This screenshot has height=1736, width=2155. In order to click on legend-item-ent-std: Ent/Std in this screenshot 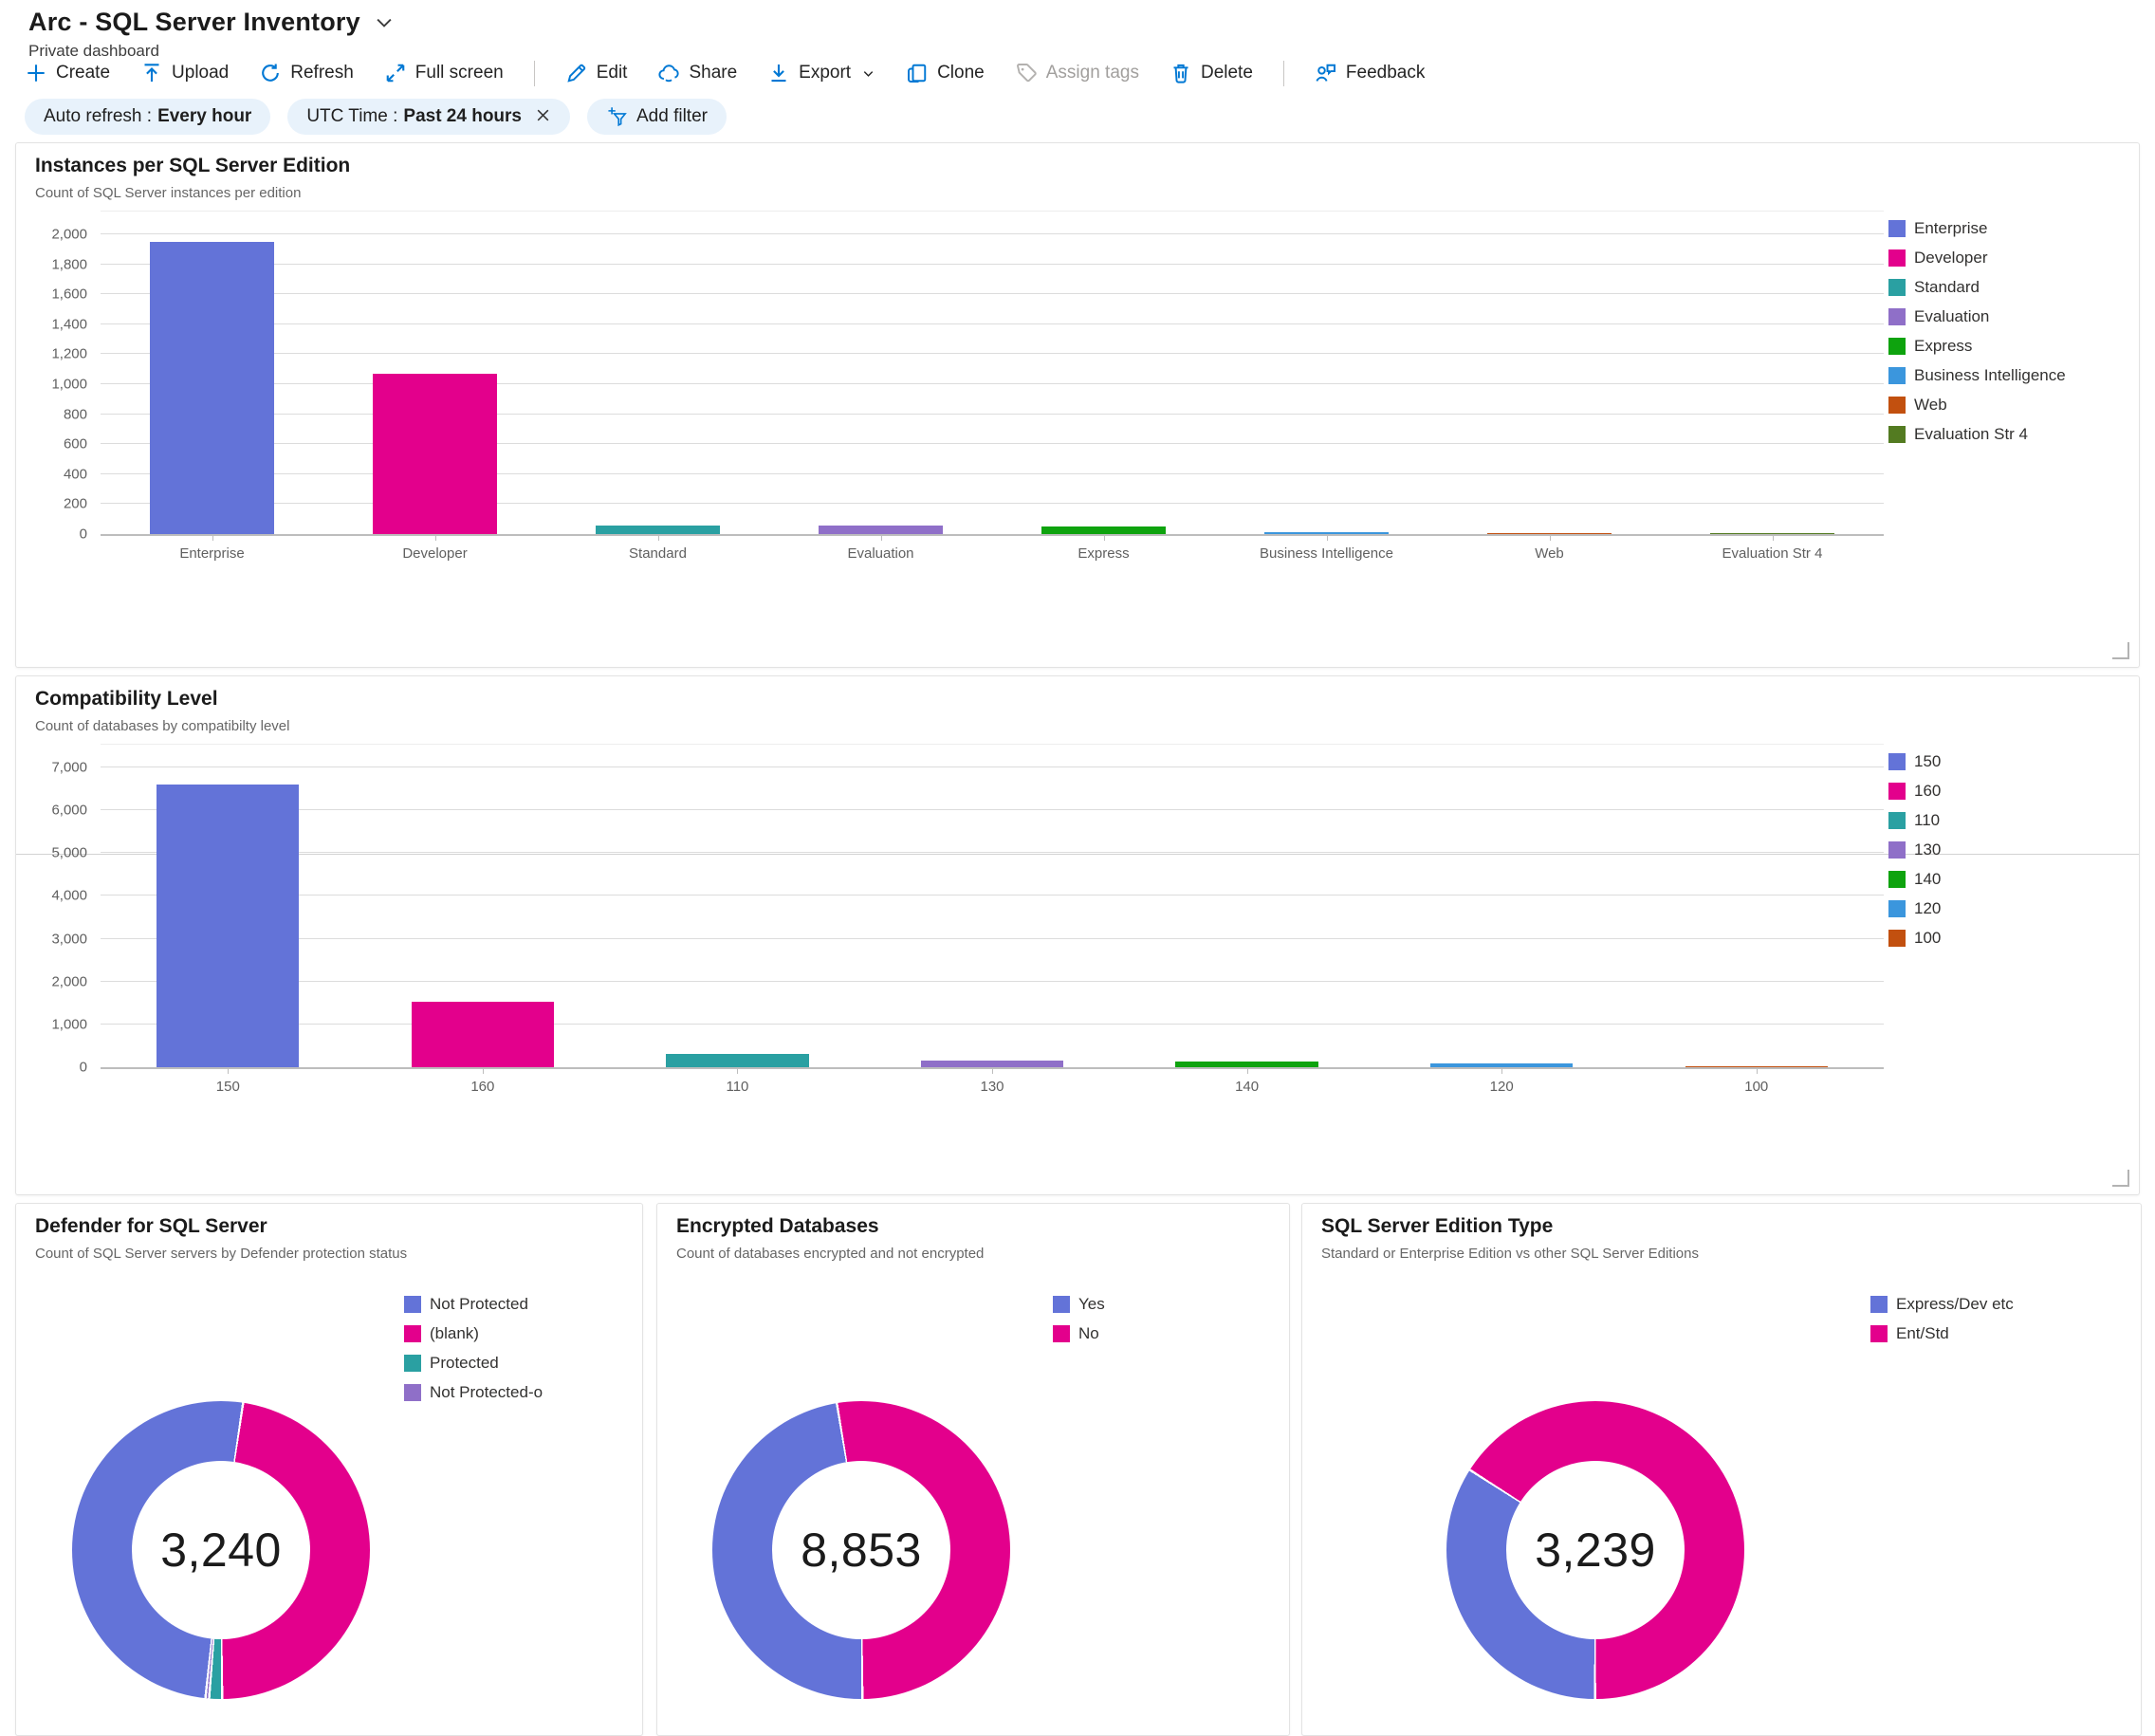, I will do `click(1942, 1333)`.